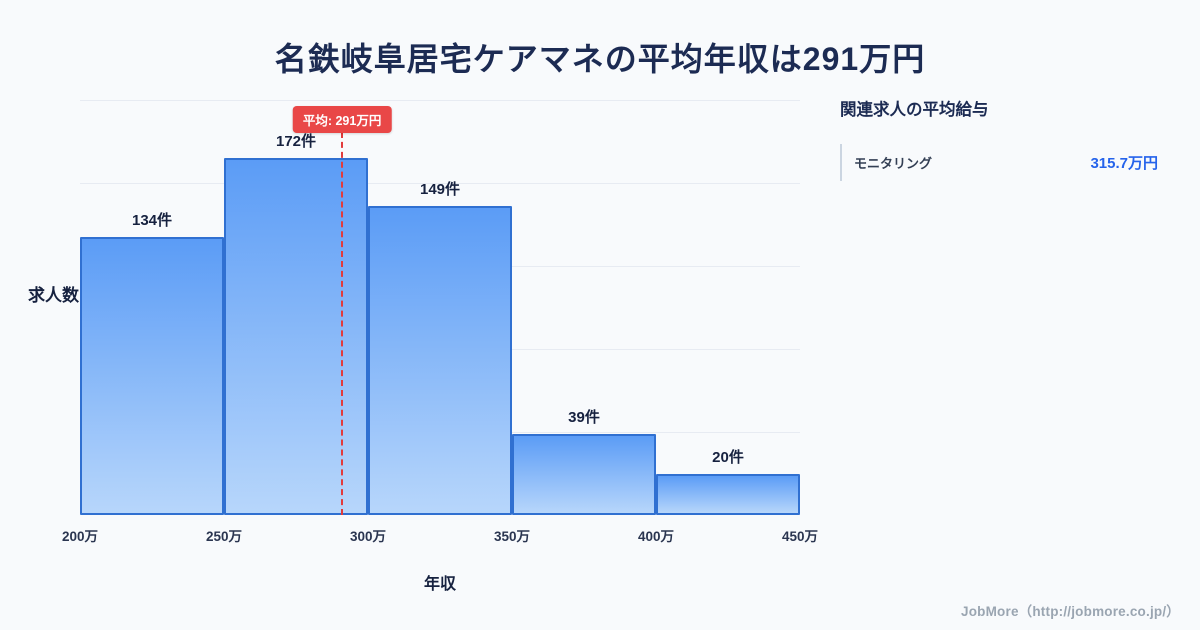 The height and width of the screenshot is (630, 1200). I want to click on x-tick-350万: 350万, so click(512, 536).